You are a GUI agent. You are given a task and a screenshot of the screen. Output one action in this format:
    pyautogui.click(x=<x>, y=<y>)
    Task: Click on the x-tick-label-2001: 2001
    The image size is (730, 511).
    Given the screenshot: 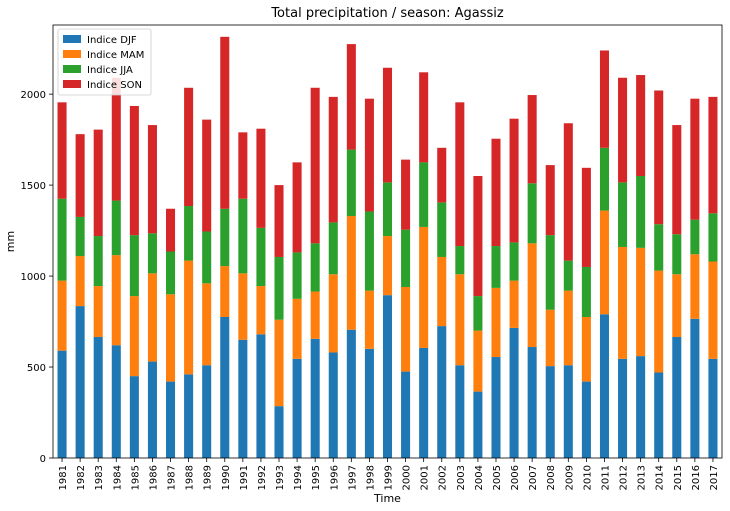 What is the action you would take?
    pyautogui.click(x=425, y=477)
    